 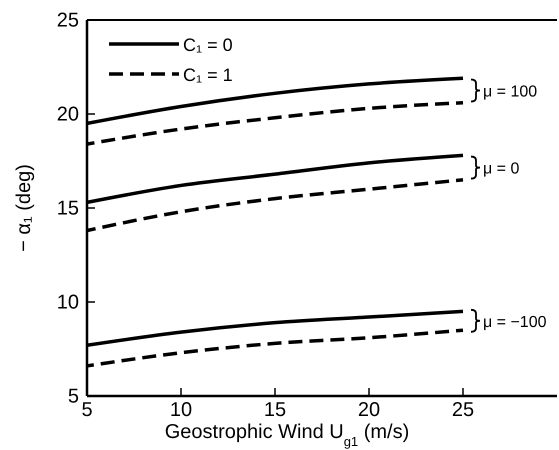 I want to click on y-tick-label: 20, so click(x=67, y=114).